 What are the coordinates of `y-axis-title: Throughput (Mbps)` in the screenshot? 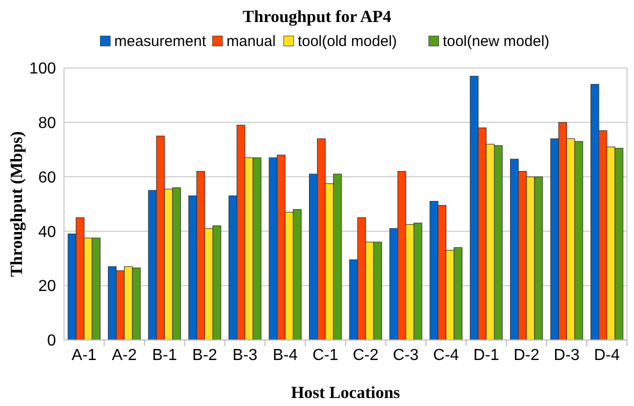 It's located at (16, 204).